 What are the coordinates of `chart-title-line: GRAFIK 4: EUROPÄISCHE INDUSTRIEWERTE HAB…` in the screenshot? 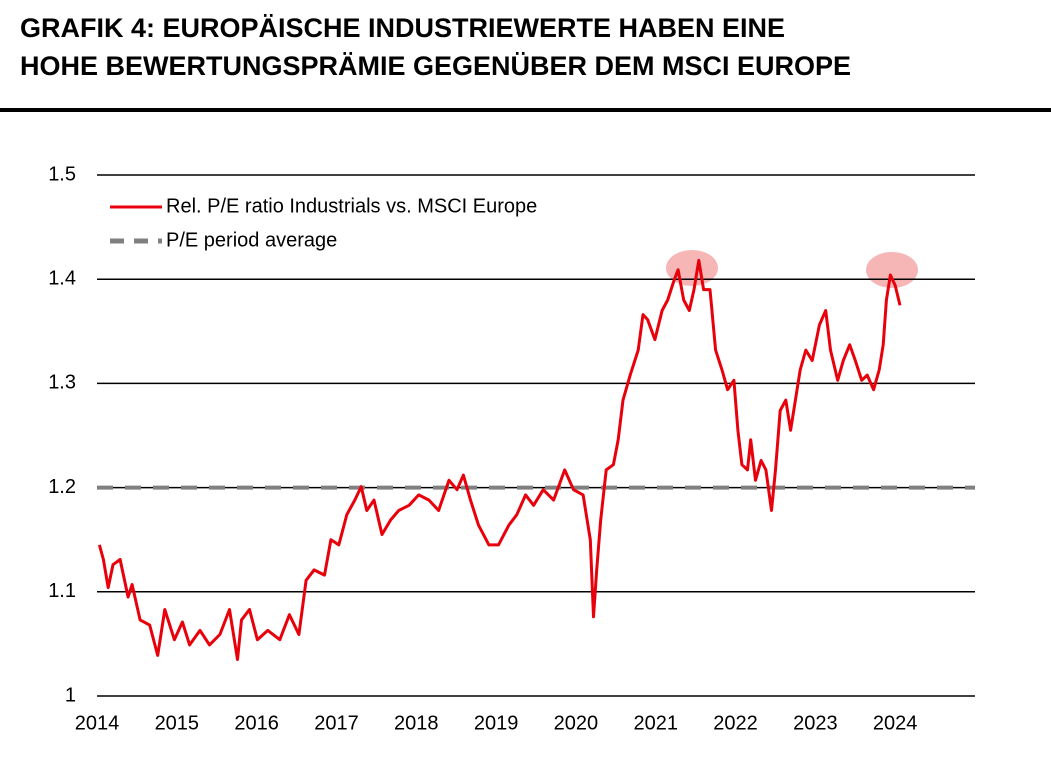 It's located at (402, 28).